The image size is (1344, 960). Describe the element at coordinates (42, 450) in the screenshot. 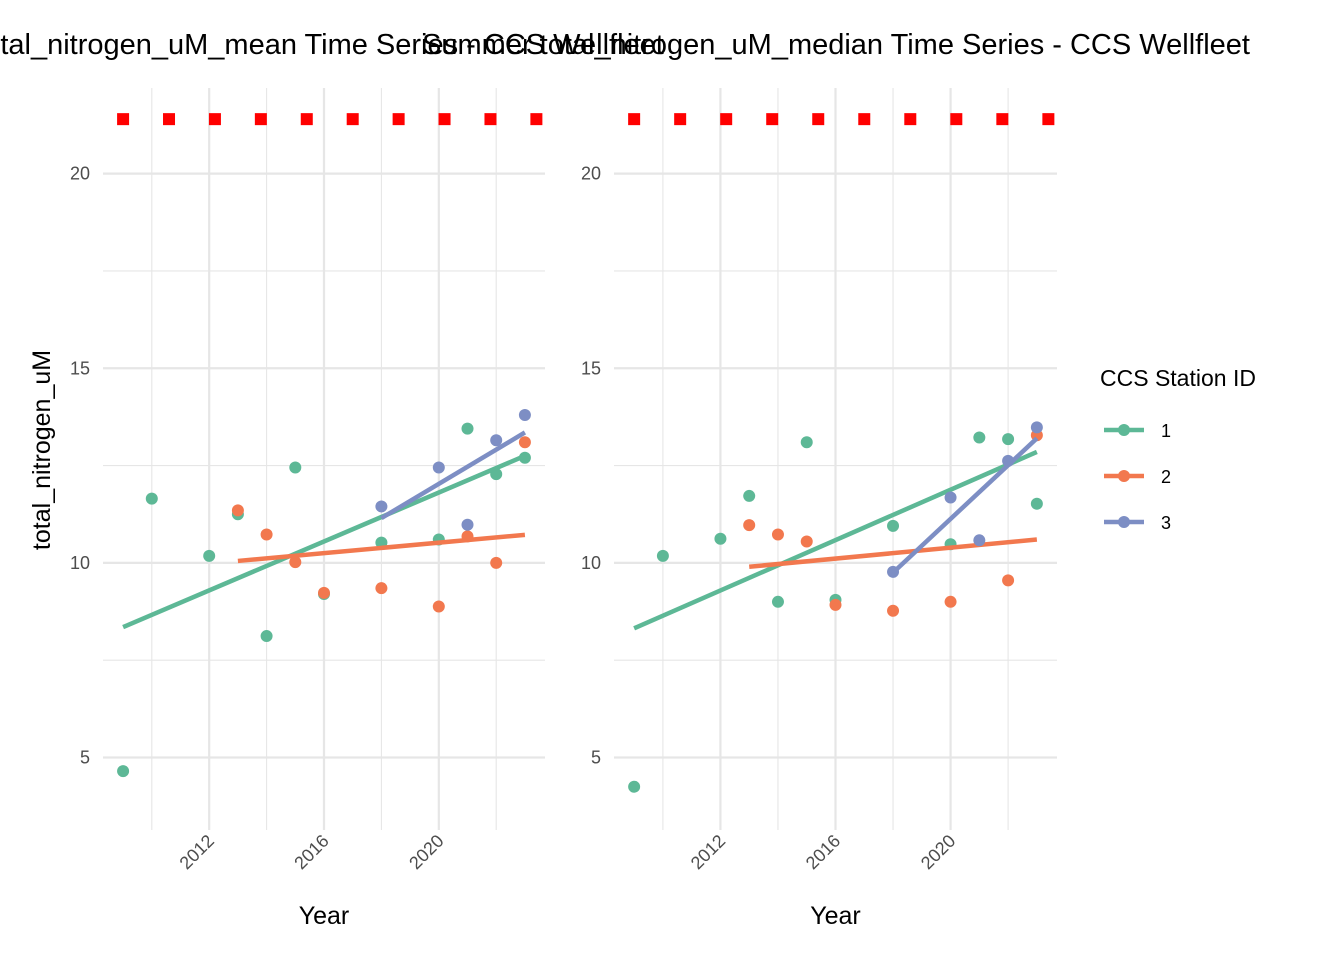

I see `y-axis-label: total_nitrogen_uM` at that location.